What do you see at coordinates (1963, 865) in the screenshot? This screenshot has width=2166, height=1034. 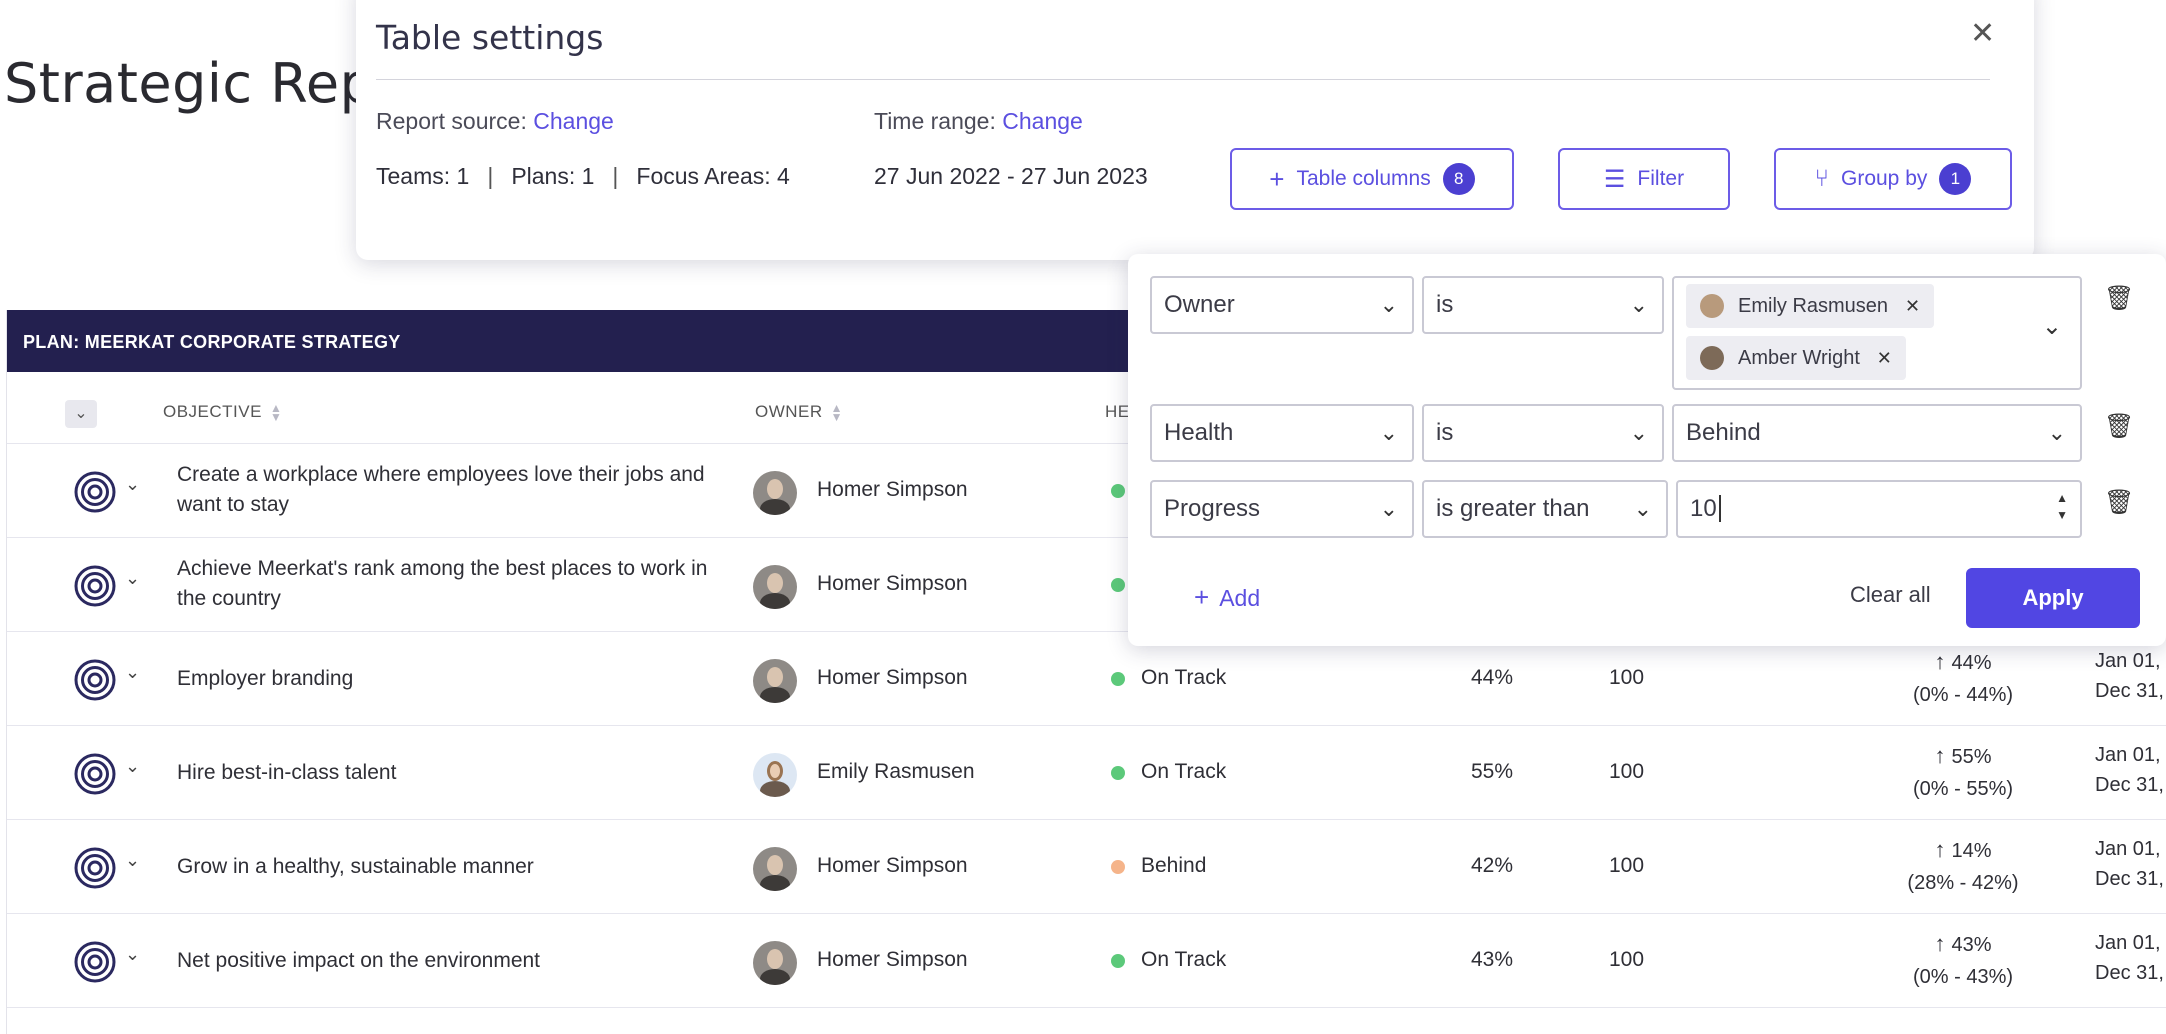 I see `progress-change: ↑ 14% (28% - 42%)` at bounding box center [1963, 865].